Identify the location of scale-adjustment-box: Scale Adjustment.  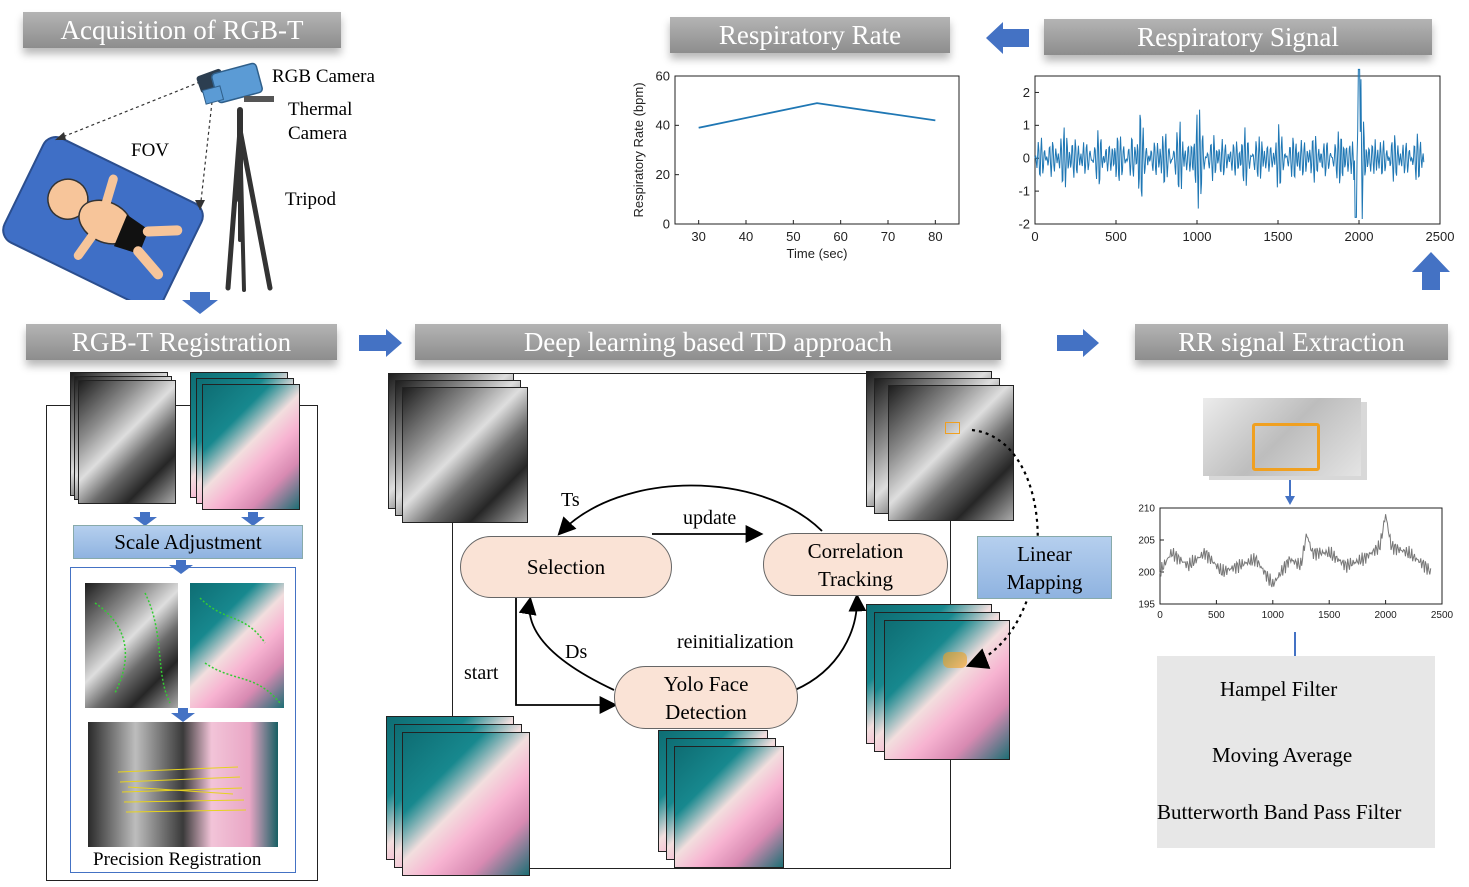
(188, 542).